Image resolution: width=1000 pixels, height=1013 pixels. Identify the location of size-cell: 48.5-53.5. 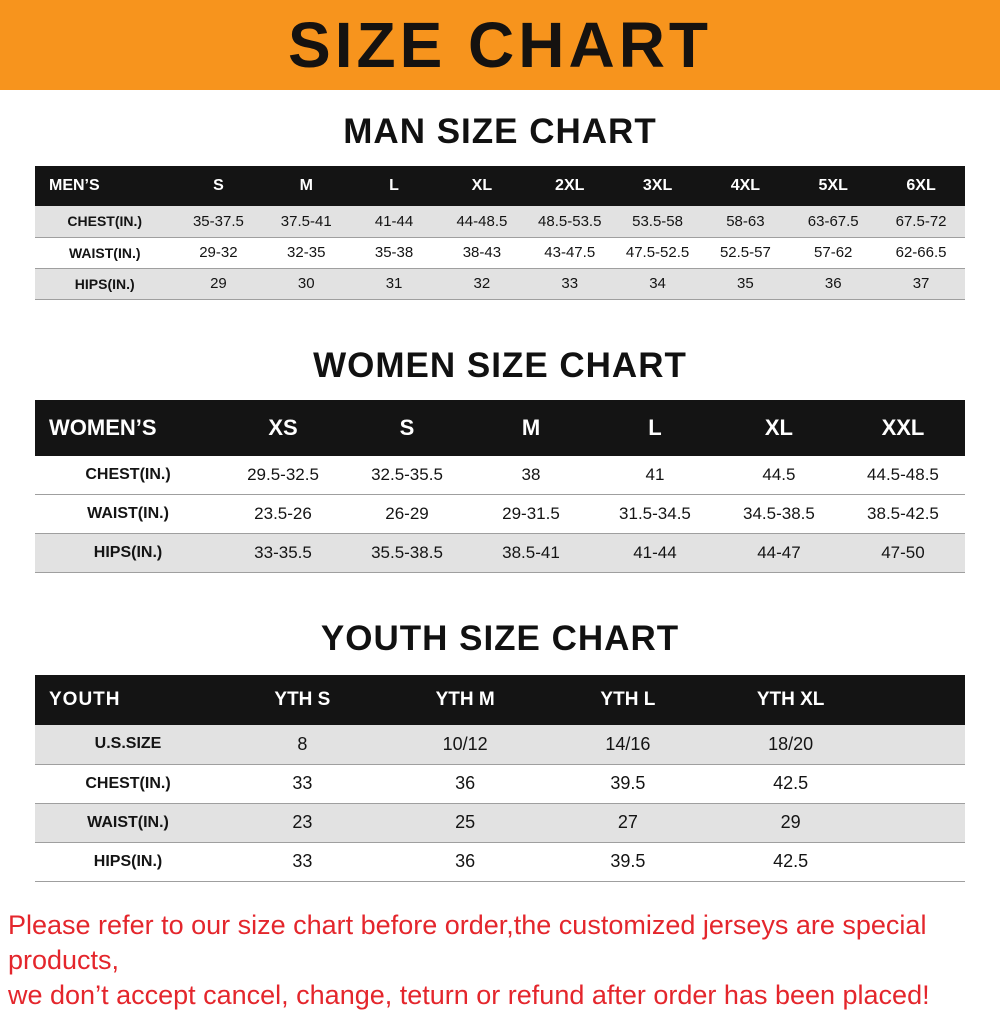
(570, 221).